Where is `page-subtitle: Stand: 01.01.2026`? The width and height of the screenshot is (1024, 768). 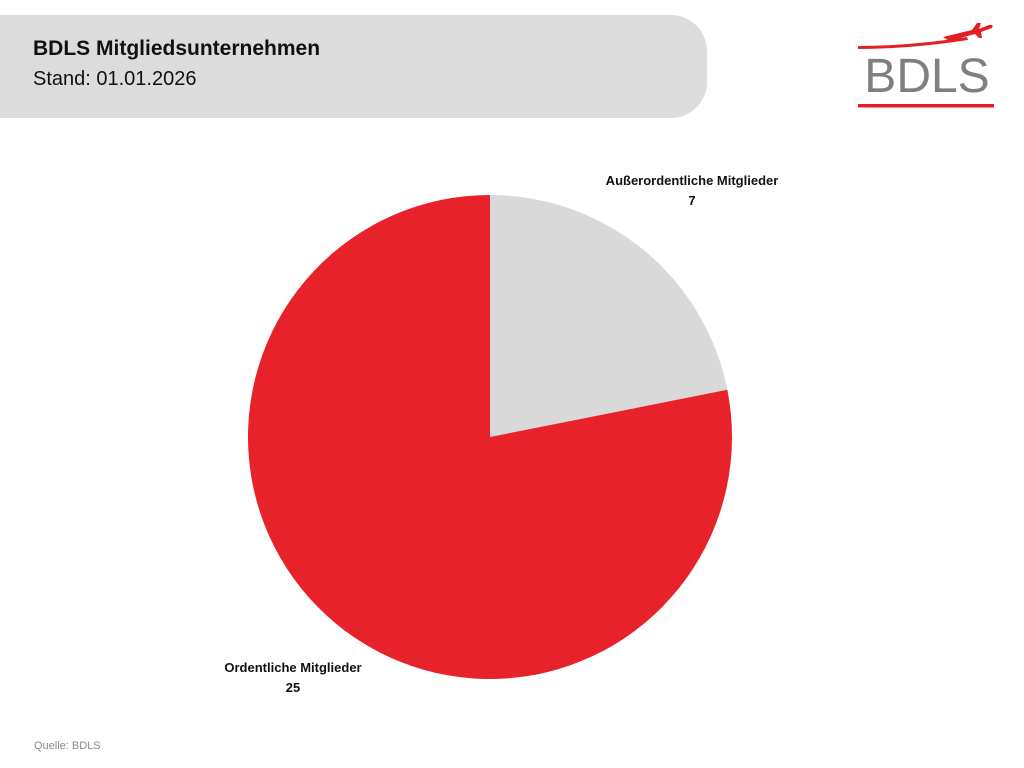
page-subtitle: Stand: 01.01.2026 is located at coordinates (115, 79).